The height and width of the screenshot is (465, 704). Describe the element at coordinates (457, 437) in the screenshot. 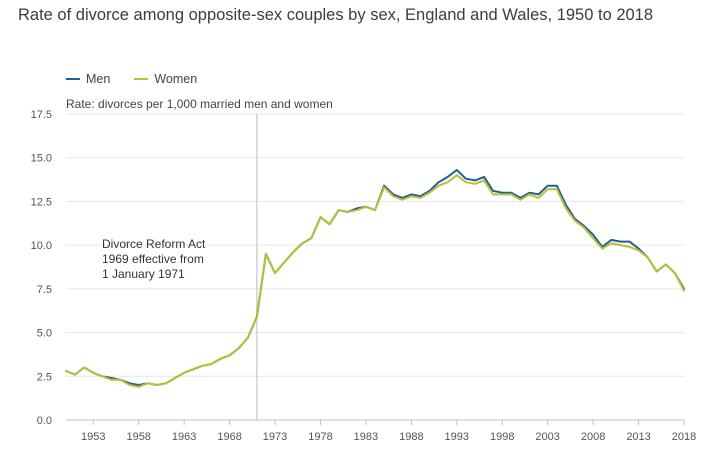

I see `x-tick-label: 1993` at that location.